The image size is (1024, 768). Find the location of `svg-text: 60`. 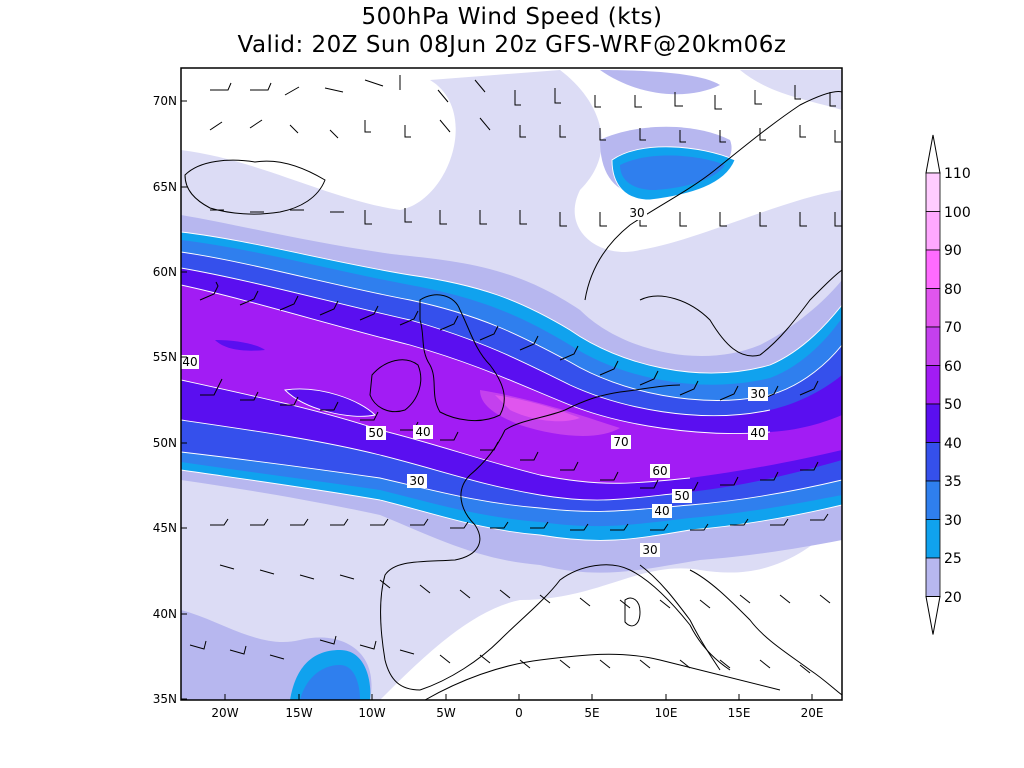

svg-text: 60 is located at coordinates (659, 471).